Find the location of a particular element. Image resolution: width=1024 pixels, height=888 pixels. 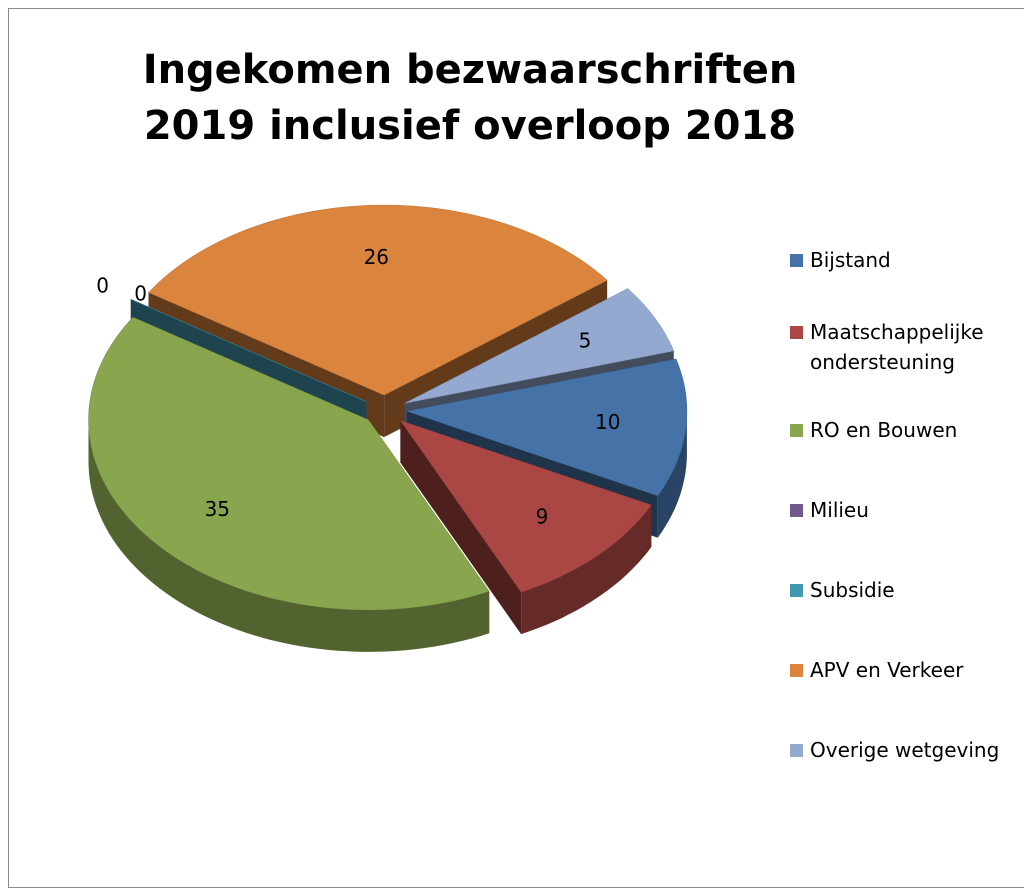

legend-item: Overige wetgeving is located at coordinates (900, 750).